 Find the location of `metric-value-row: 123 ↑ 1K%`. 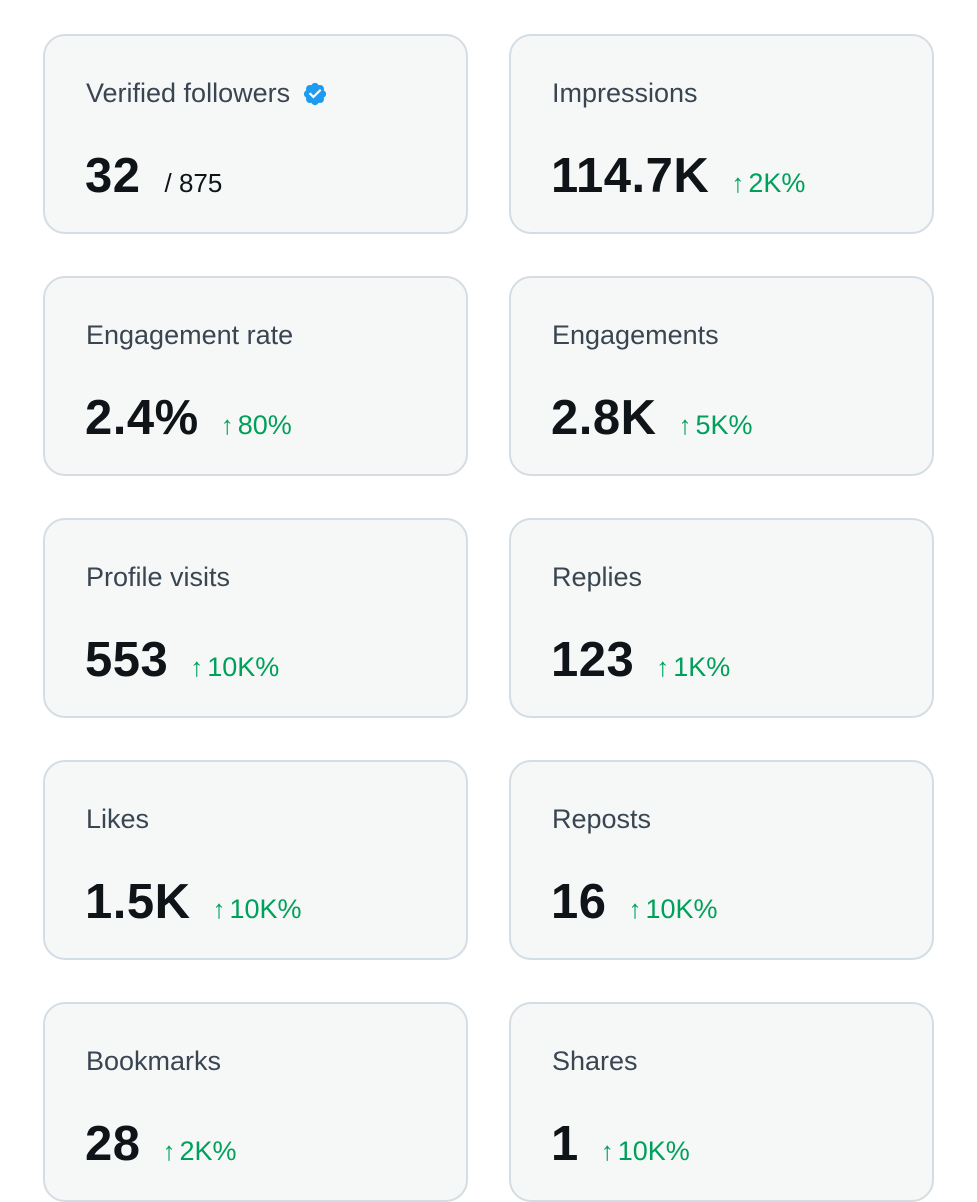

metric-value-row: 123 ↑ 1K% is located at coordinates (640, 660).